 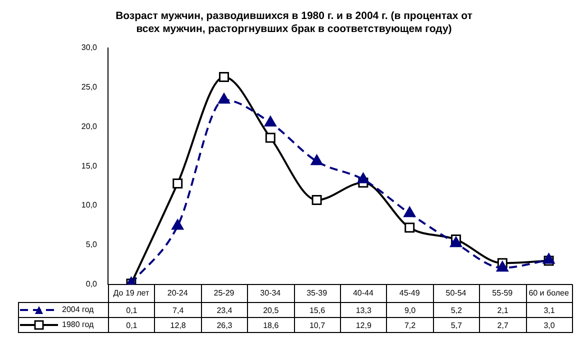 I want to click on data-label: 15,6, so click(x=317, y=310).